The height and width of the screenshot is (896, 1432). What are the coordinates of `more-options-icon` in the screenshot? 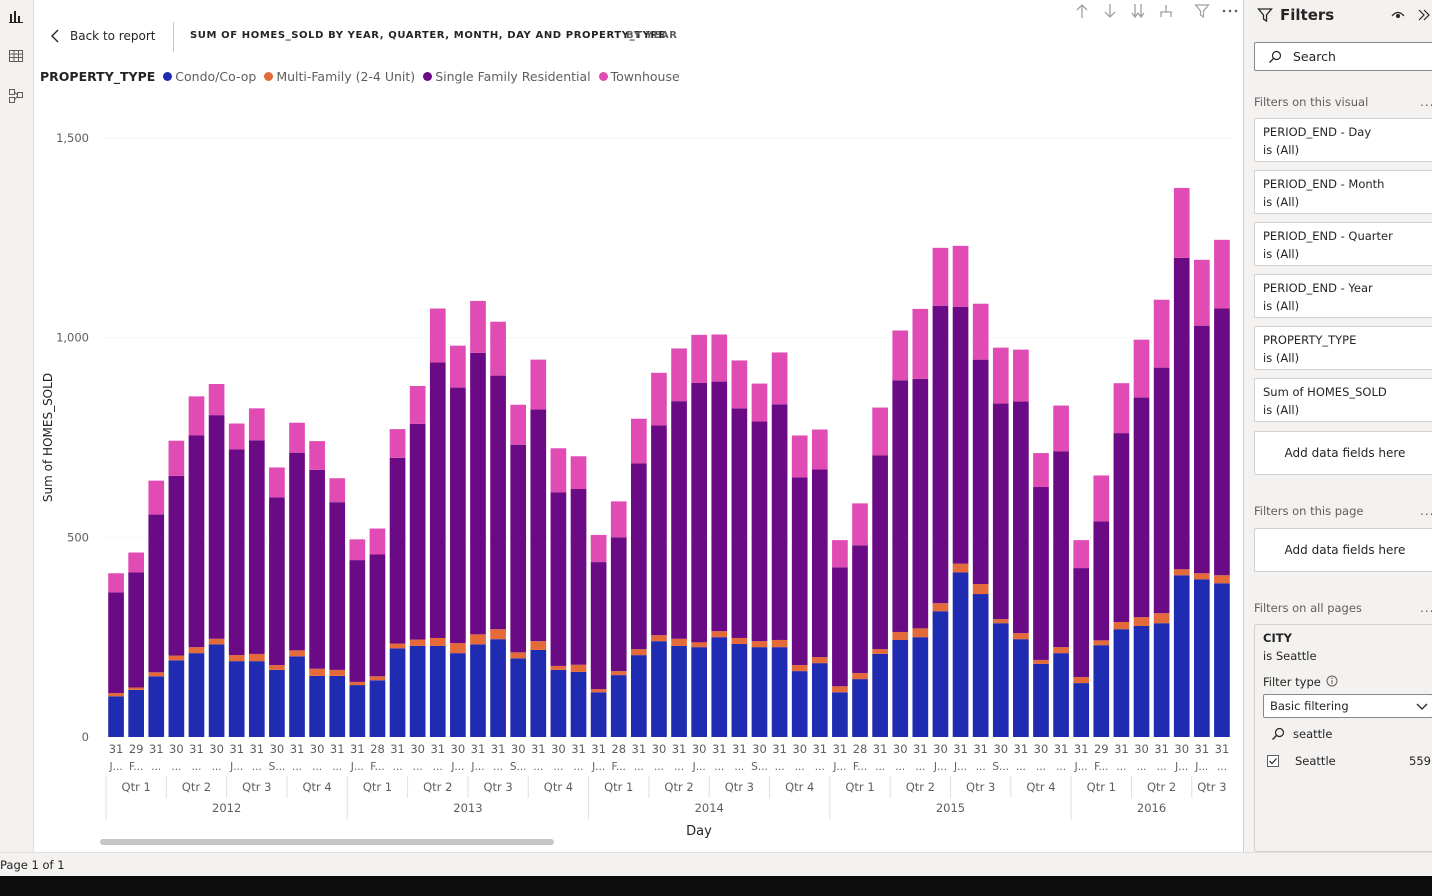 It's located at (1230, 11).